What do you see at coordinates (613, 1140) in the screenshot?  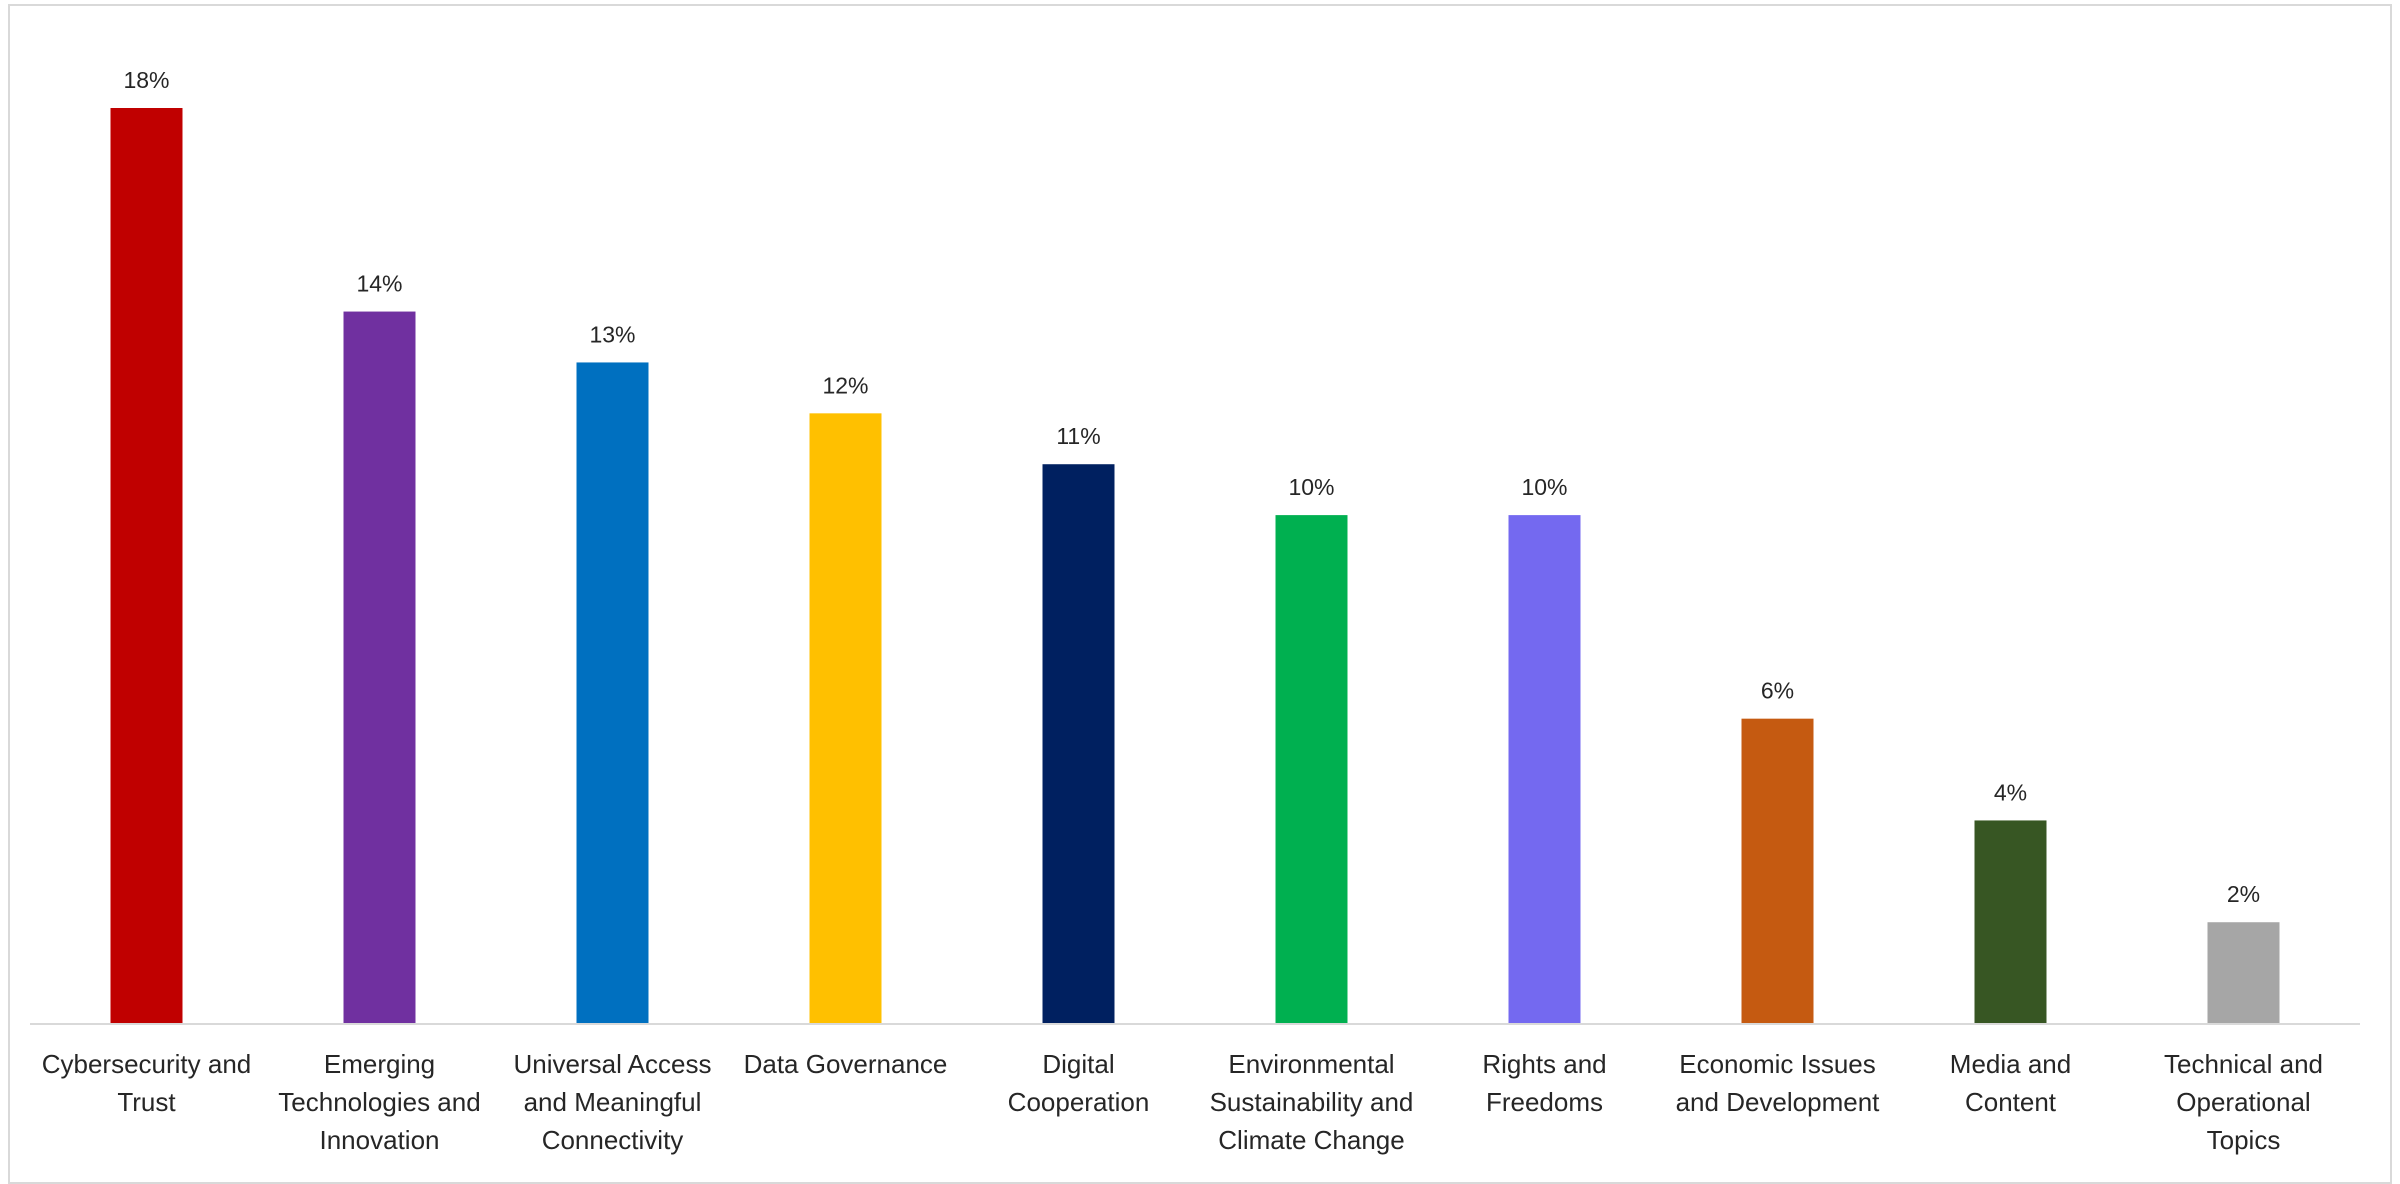 I see `category-label-line: Connectivity` at bounding box center [613, 1140].